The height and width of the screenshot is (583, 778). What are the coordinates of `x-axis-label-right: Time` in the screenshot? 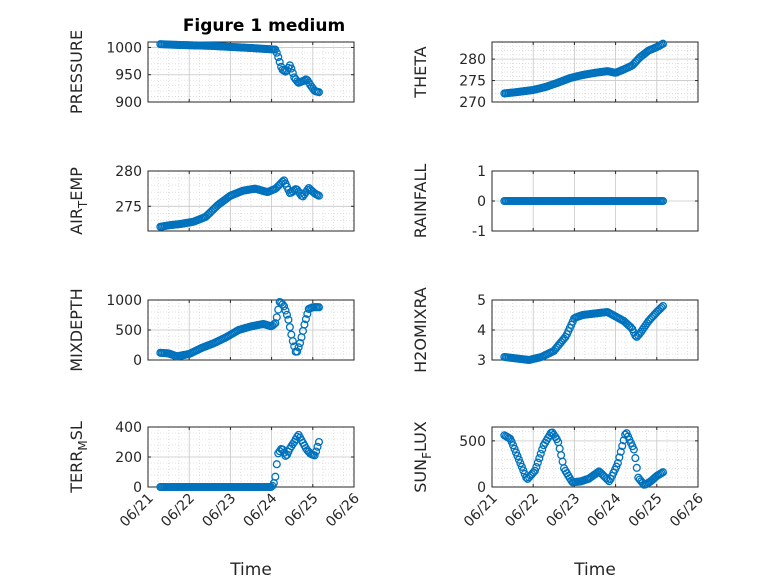 It's located at (594, 570).